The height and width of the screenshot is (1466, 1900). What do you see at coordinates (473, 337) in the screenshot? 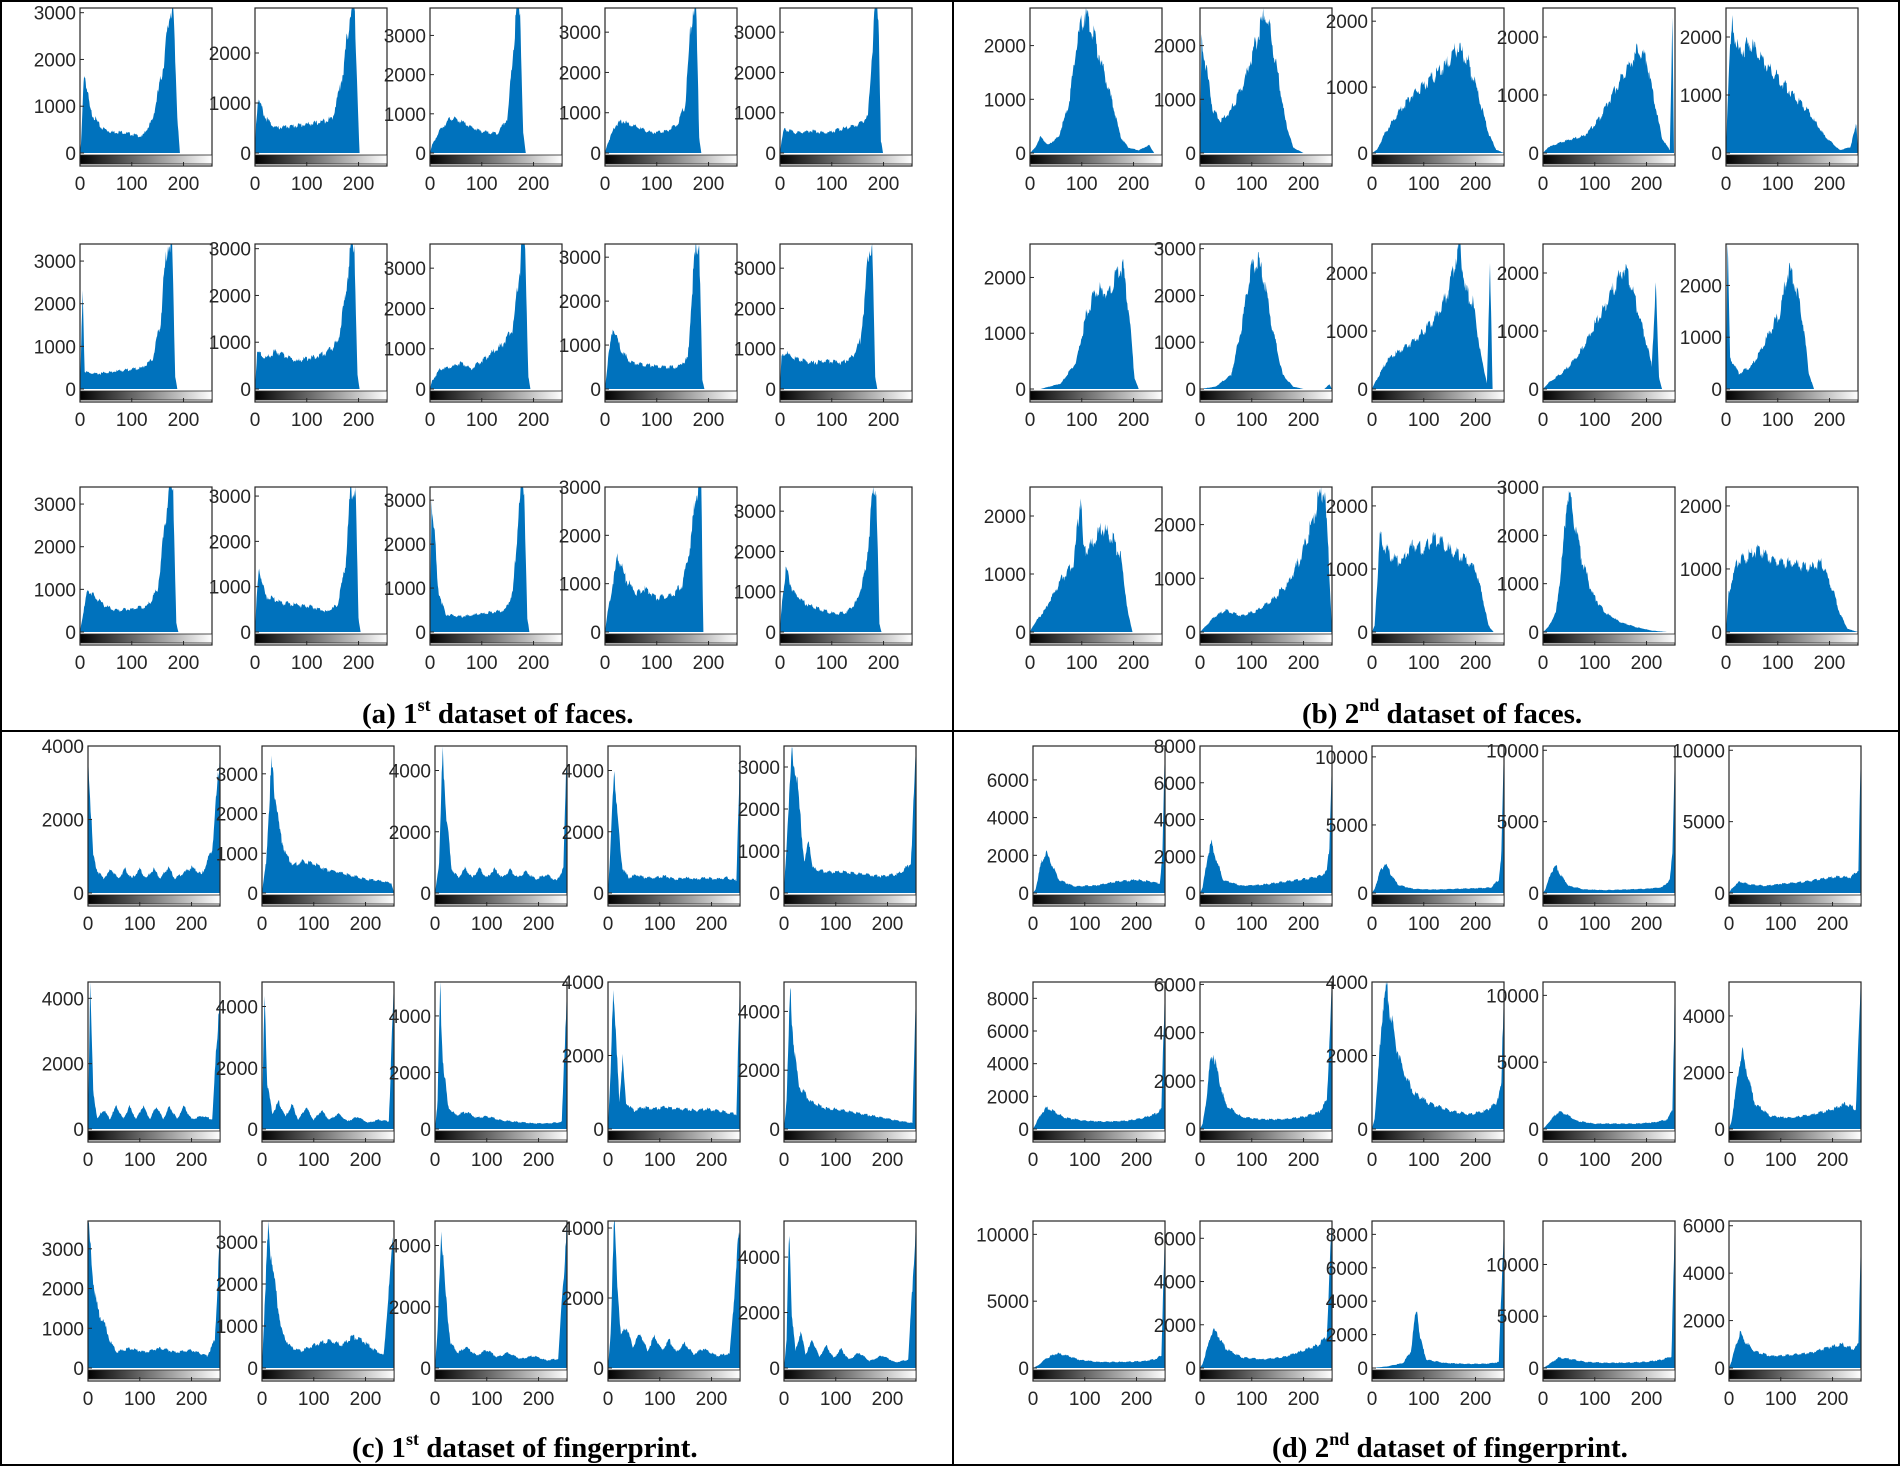
I see `histogram-a-1-2: 0 1000 2000 3000 0 100 200` at bounding box center [473, 337].